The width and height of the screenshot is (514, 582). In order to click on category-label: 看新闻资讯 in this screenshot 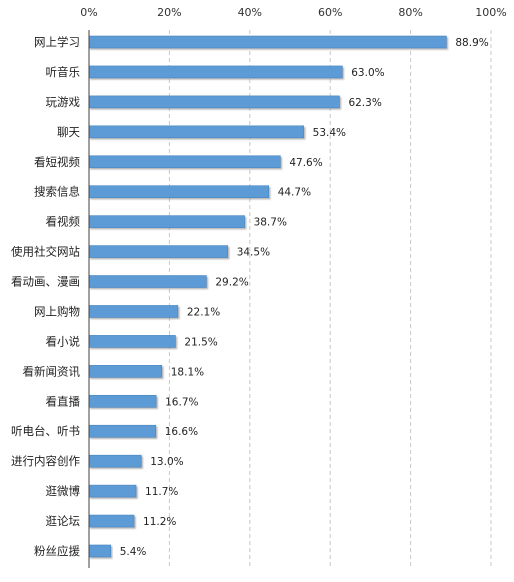, I will do `click(52, 371)`.